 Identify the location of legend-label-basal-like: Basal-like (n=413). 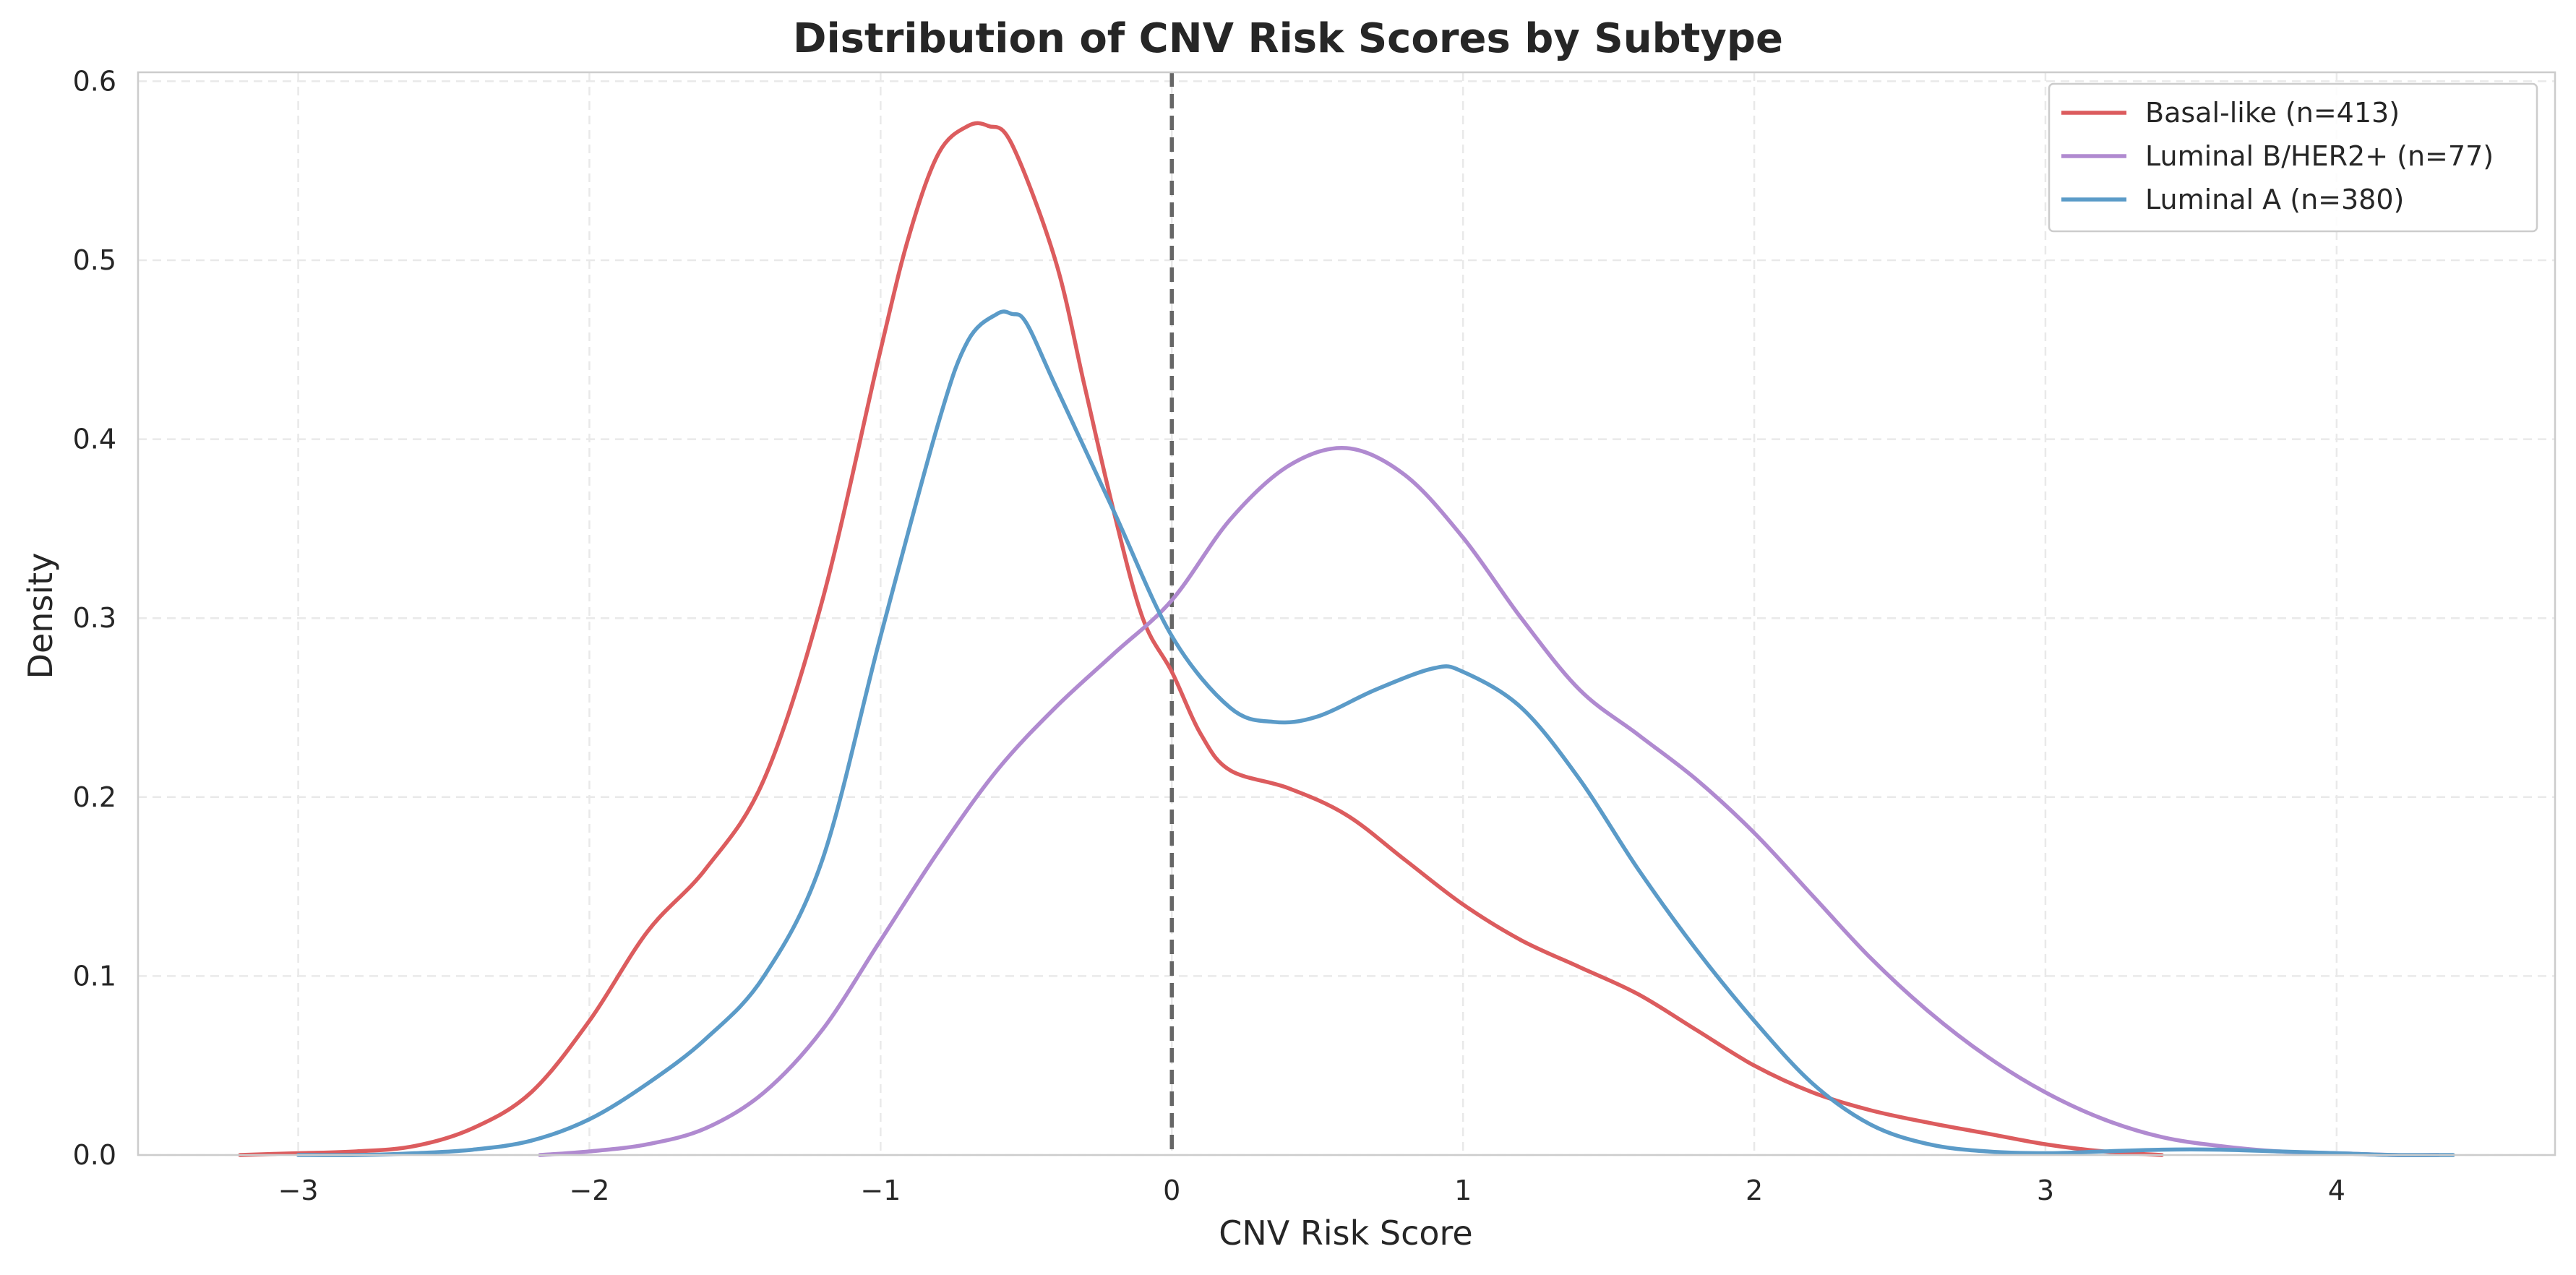
(2273, 113).